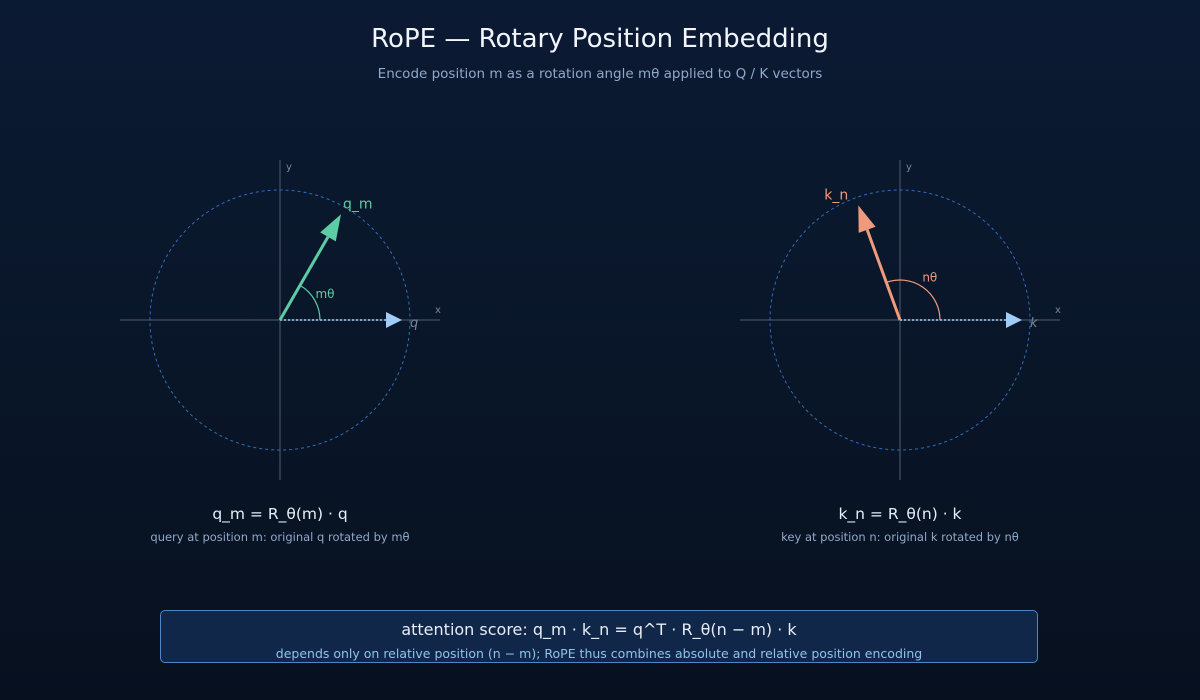 The image size is (1200, 700). Describe the element at coordinates (1058, 310) in the screenshot. I see `key-x-axis-label: x` at that location.